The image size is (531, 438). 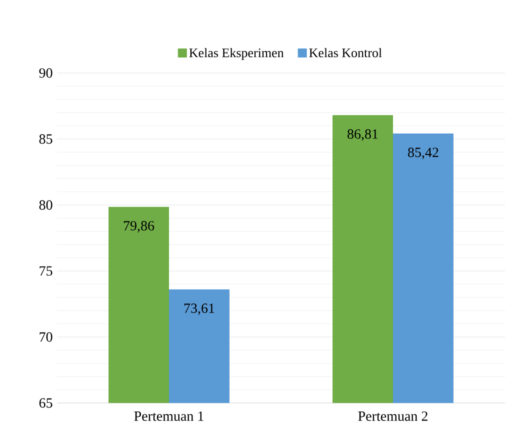 I want to click on y-tick-label: 90, so click(x=45, y=73).